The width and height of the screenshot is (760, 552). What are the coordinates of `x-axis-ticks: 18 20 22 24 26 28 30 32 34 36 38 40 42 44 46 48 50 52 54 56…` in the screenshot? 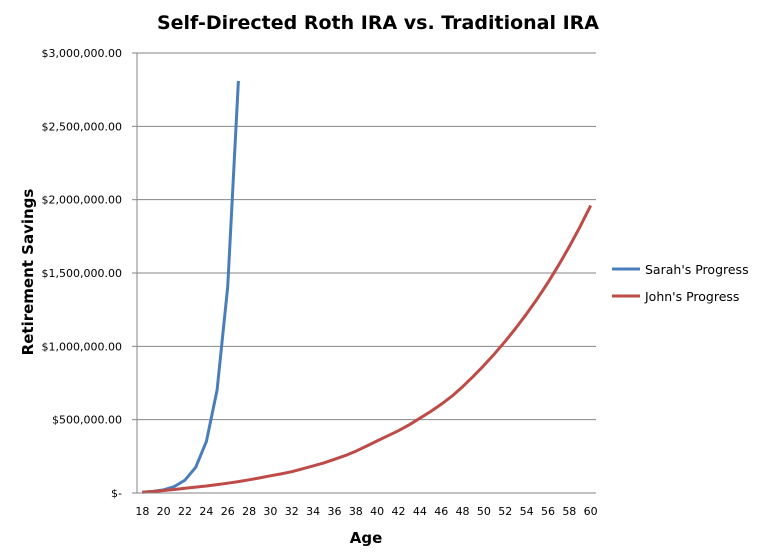 It's located at (366, 511).